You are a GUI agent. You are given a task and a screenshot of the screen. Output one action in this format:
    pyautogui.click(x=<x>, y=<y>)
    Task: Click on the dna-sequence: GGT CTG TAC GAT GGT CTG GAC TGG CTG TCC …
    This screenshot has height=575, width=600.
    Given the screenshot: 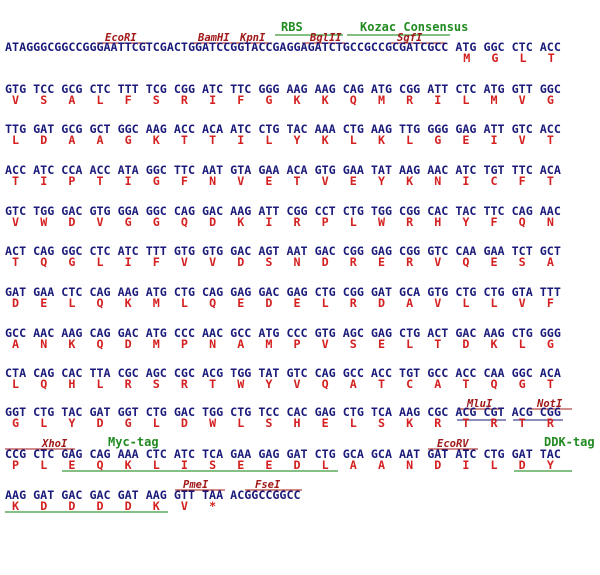 What is the action you would take?
    pyautogui.click(x=283, y=412)
    